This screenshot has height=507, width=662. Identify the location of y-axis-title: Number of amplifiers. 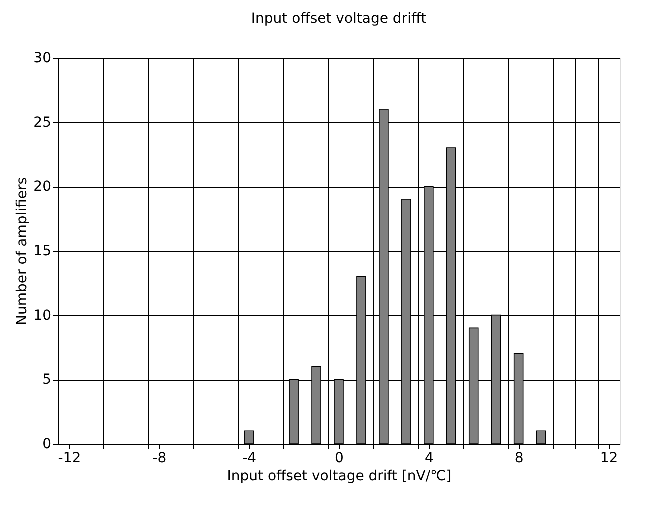
(22, 252).